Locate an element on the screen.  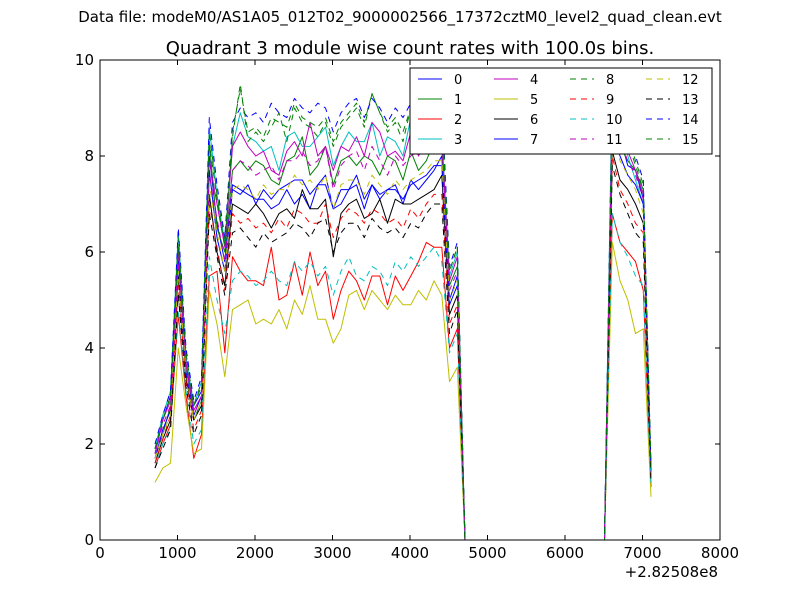
legend-label-6: 6 is located at coordinates (534, 120).